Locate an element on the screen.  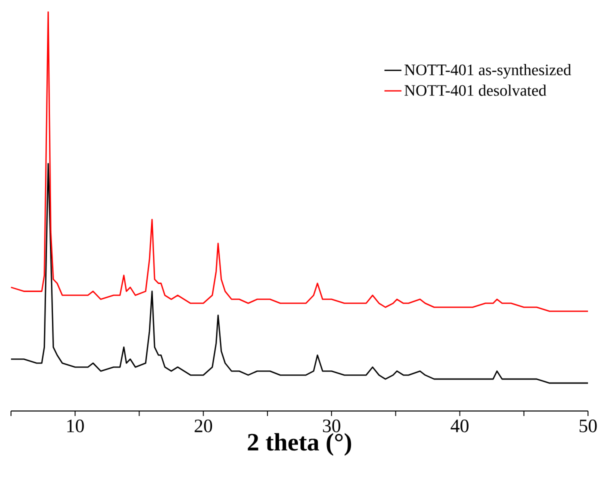
x-axis-title: 2 theta (°) is located at coordinates (300, 444).